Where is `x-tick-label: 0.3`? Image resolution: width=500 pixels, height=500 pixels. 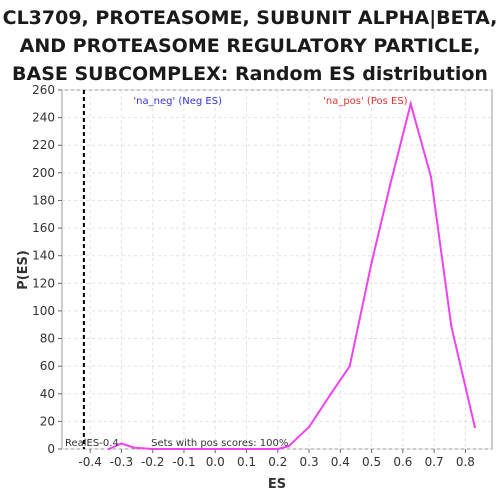
x-tick-label: 0.3 is located at coordinates (309, 462).